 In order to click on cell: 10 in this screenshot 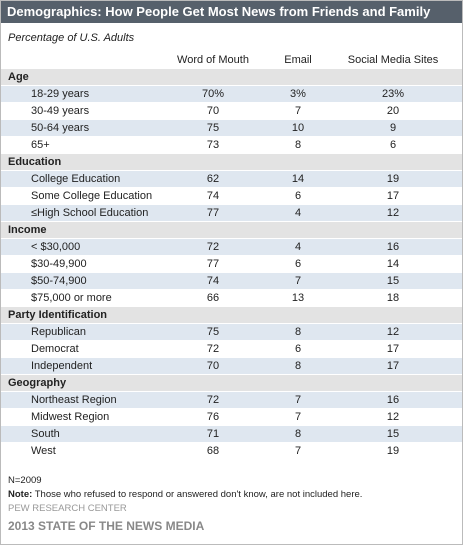, I will do `click(298, 128)`.